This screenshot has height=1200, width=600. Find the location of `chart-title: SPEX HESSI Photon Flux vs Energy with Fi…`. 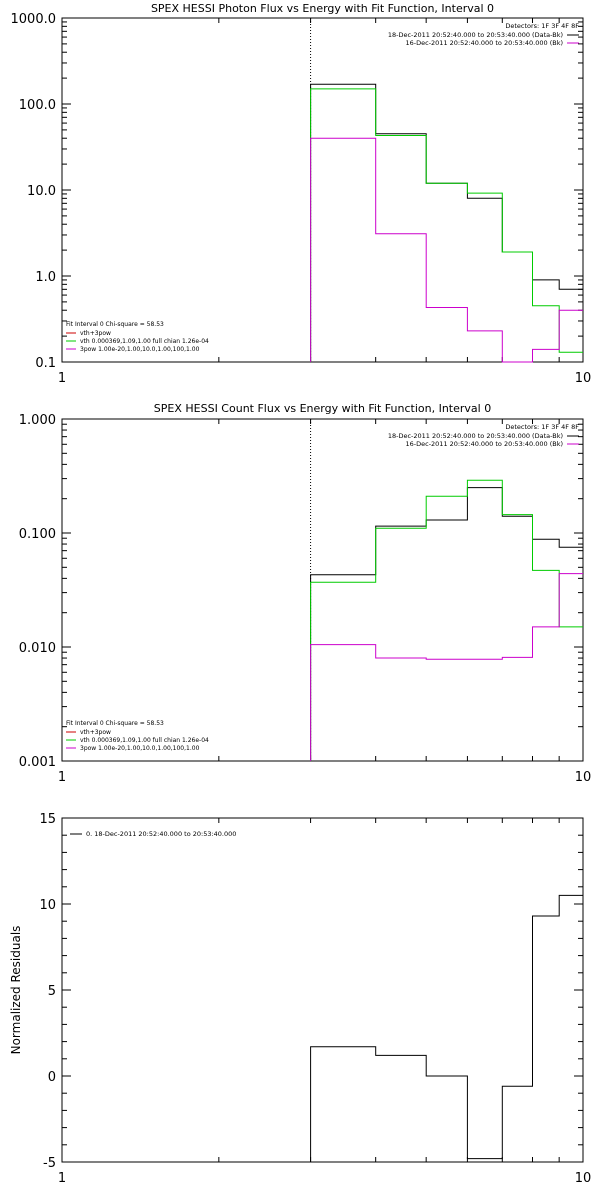

chart-title: SPEX HESSI Photon Flux vs Energy with Fi… is located at coordinates (322, 8).